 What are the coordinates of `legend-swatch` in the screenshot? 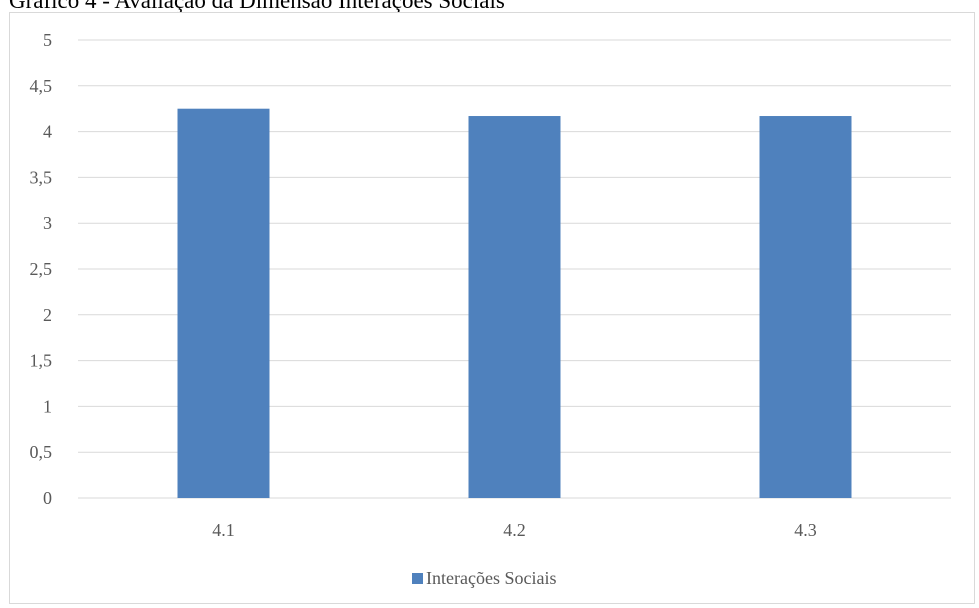 It's located at (417, 578).